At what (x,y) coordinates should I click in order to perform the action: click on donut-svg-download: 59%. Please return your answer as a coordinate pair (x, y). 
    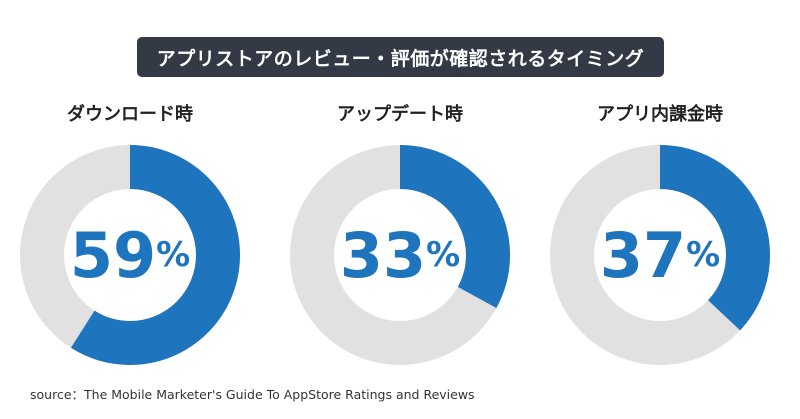
    Looking at the image, I should click on (130, 255).